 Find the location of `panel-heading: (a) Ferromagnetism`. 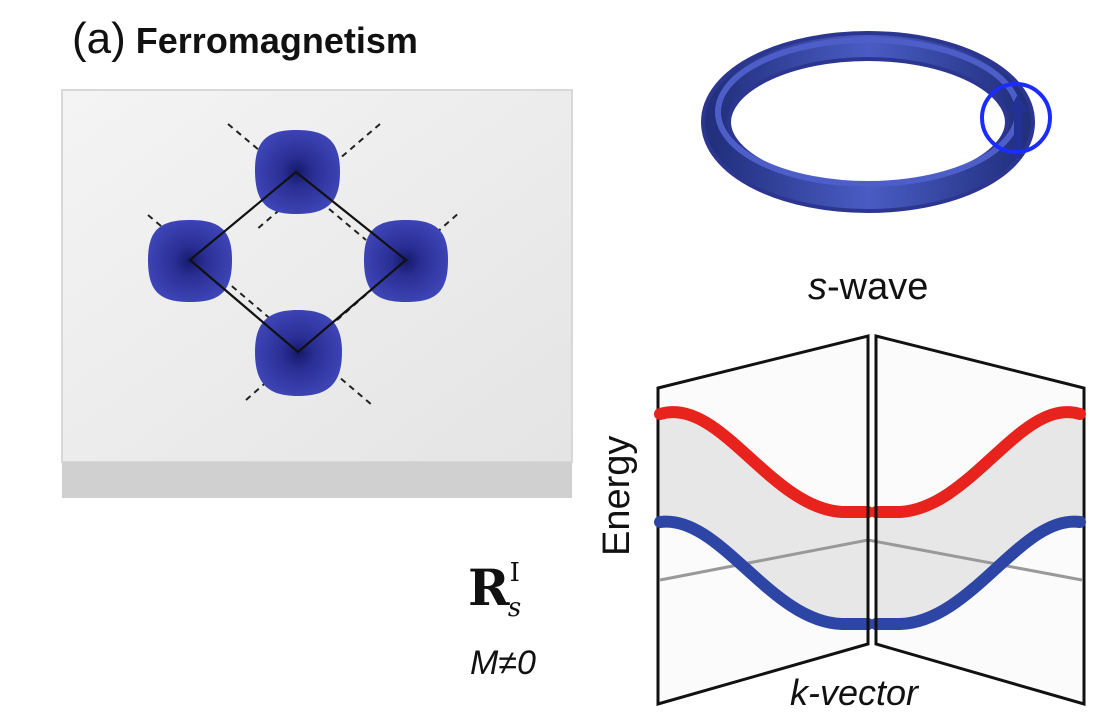

panel-heading: (a) Ferromagnetism is located at coordinates (245, 39).